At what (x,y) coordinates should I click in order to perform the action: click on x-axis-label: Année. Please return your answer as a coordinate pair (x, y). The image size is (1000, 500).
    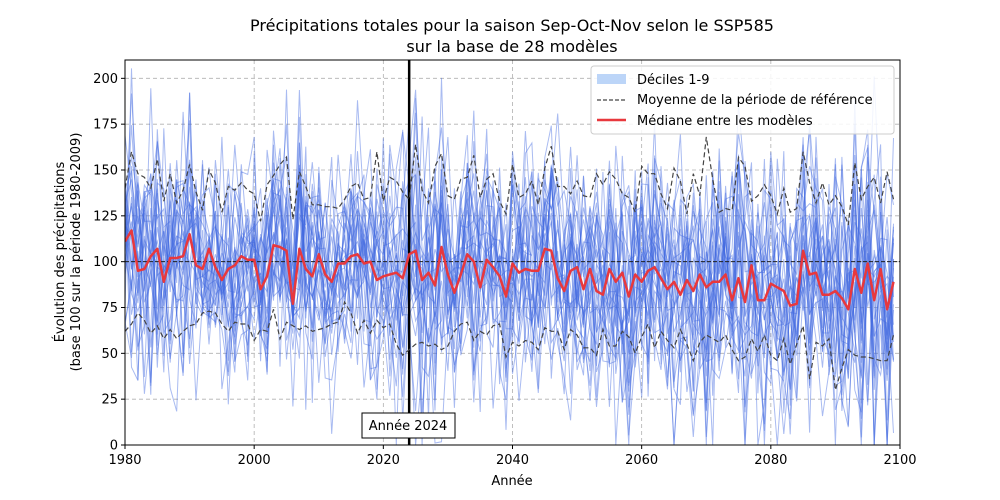
    Looking at the image, I should click on (511, 481).